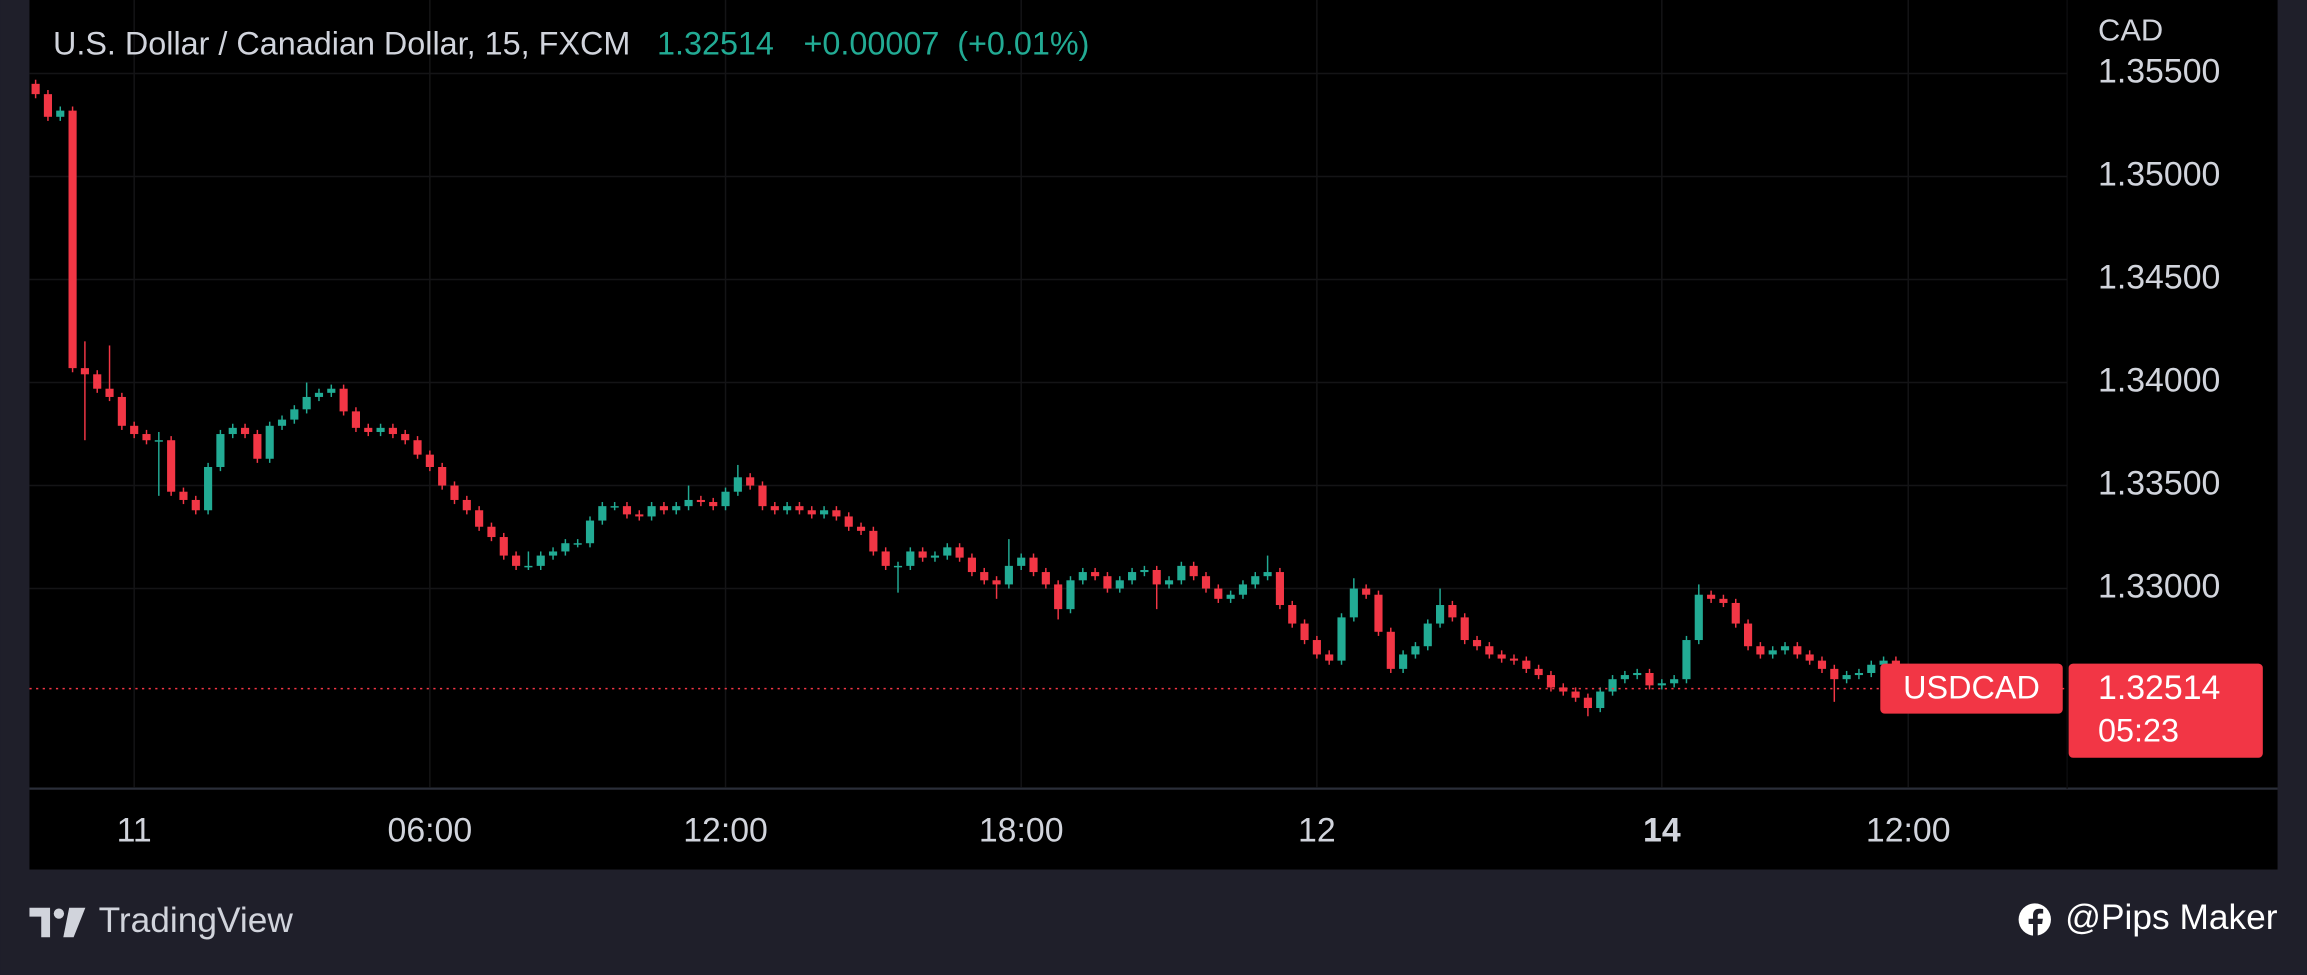 Image resolution: width=2307 pixels, height=975 pixels. I want to click on x-tick-label: 12, so click(1317, 831).